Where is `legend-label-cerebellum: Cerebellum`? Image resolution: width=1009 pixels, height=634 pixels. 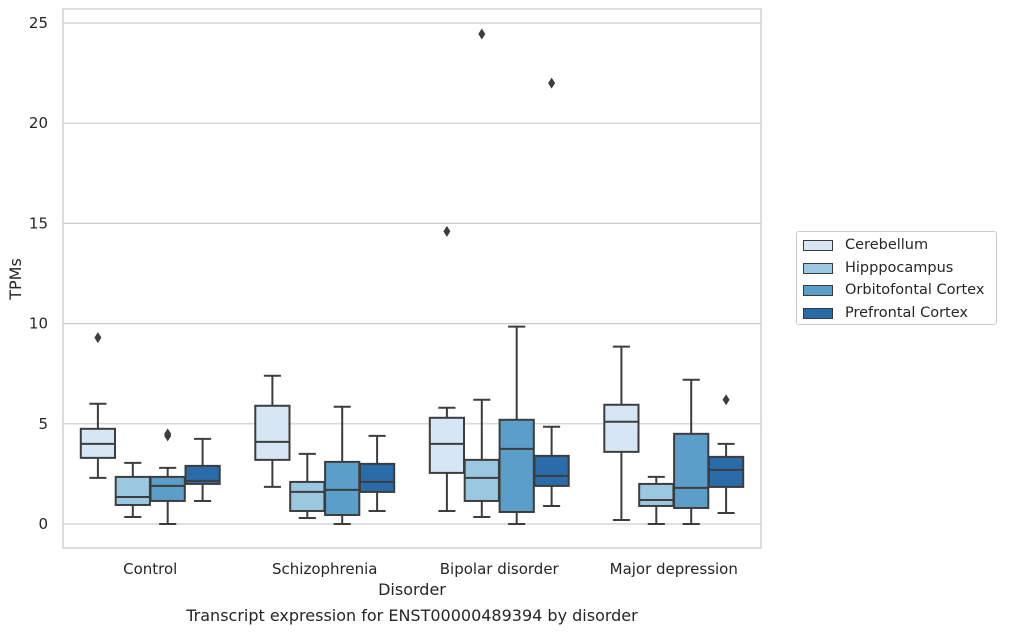 legend-label-cerebellum: Cerebellum is located at coordinates (887, 245).